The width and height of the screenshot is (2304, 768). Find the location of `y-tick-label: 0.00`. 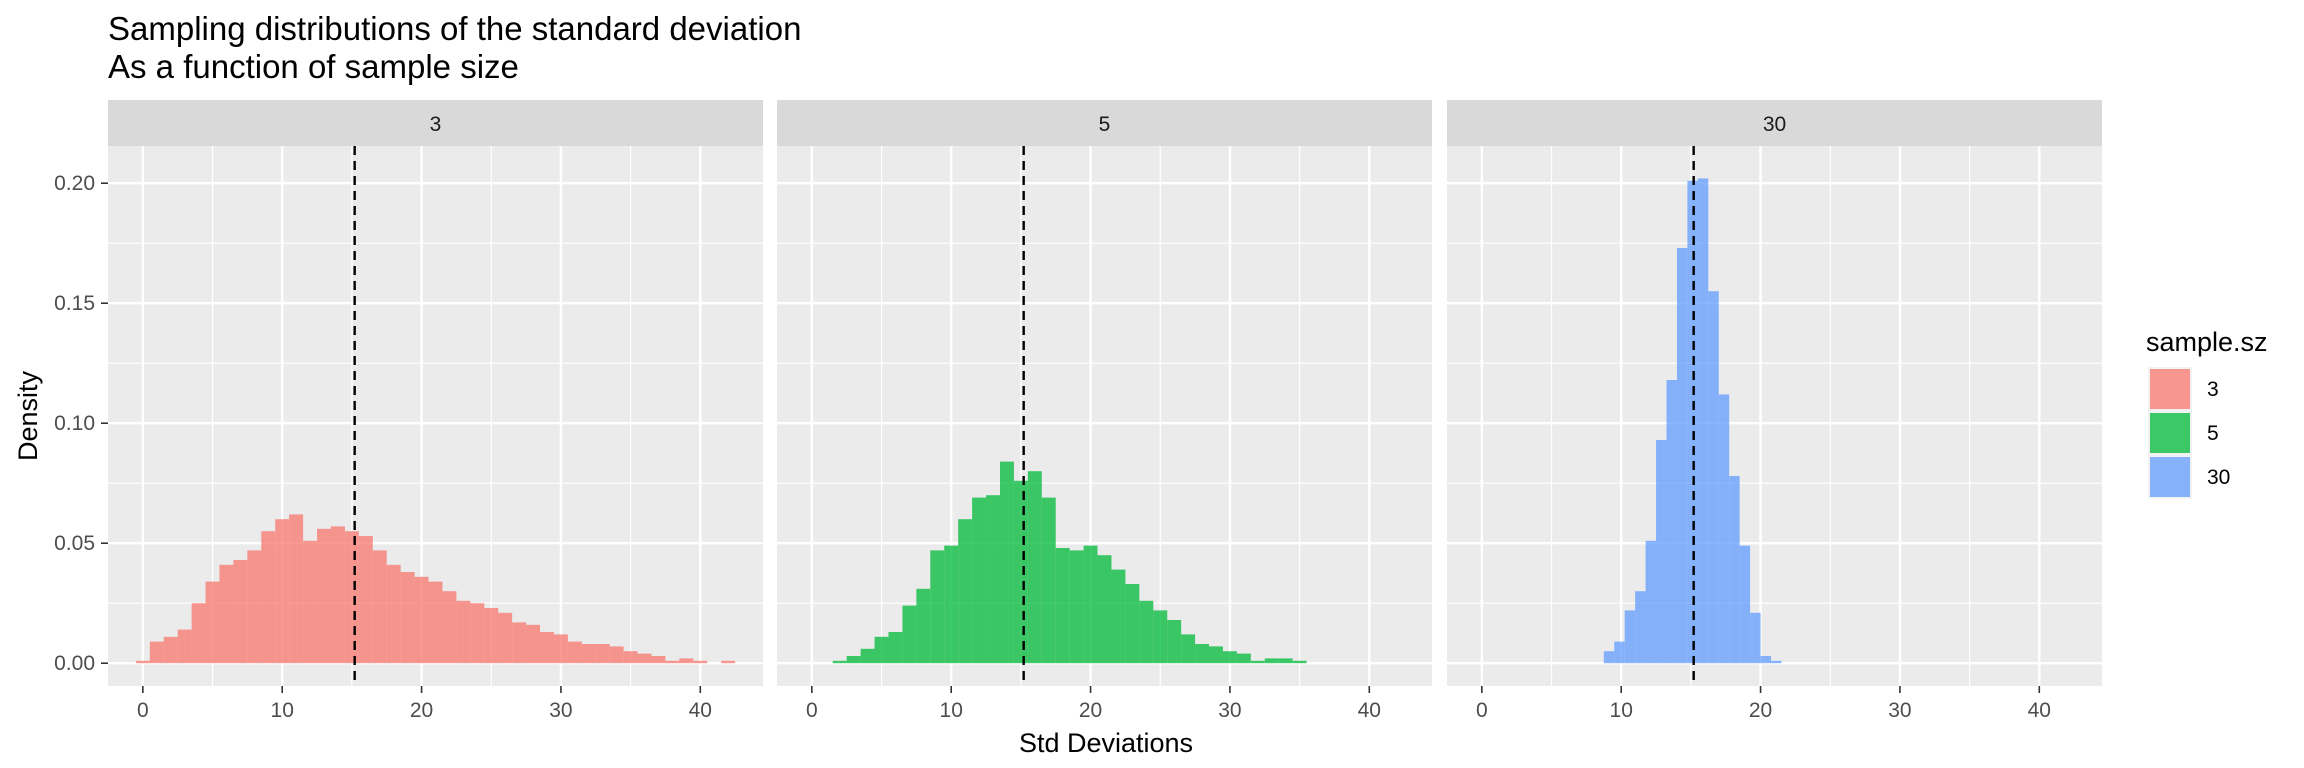

y-tick-label: 0.00 is located at coordinates (74, 663).